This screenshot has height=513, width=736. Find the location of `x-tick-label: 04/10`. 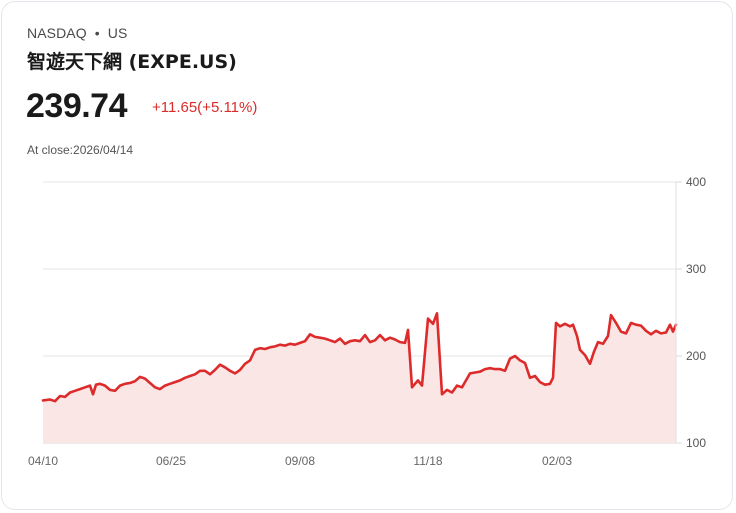

x-tick-label: 04/10 is located at coordinates (43, 461).